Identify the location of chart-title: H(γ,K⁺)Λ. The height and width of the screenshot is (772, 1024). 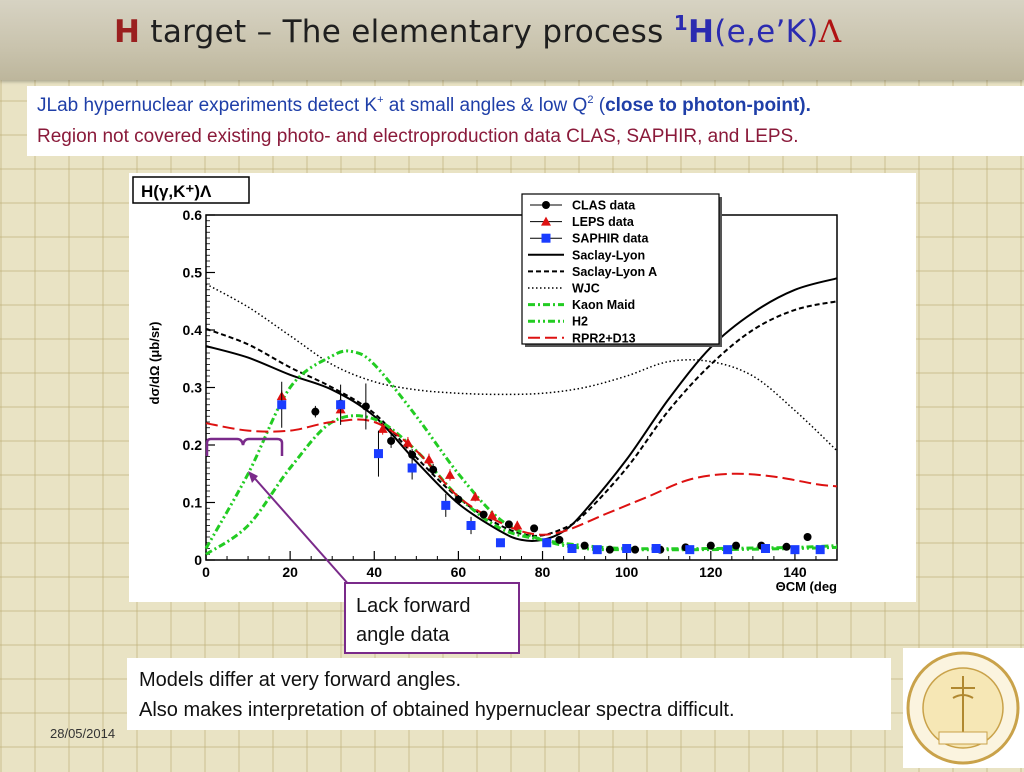
(176, 191).